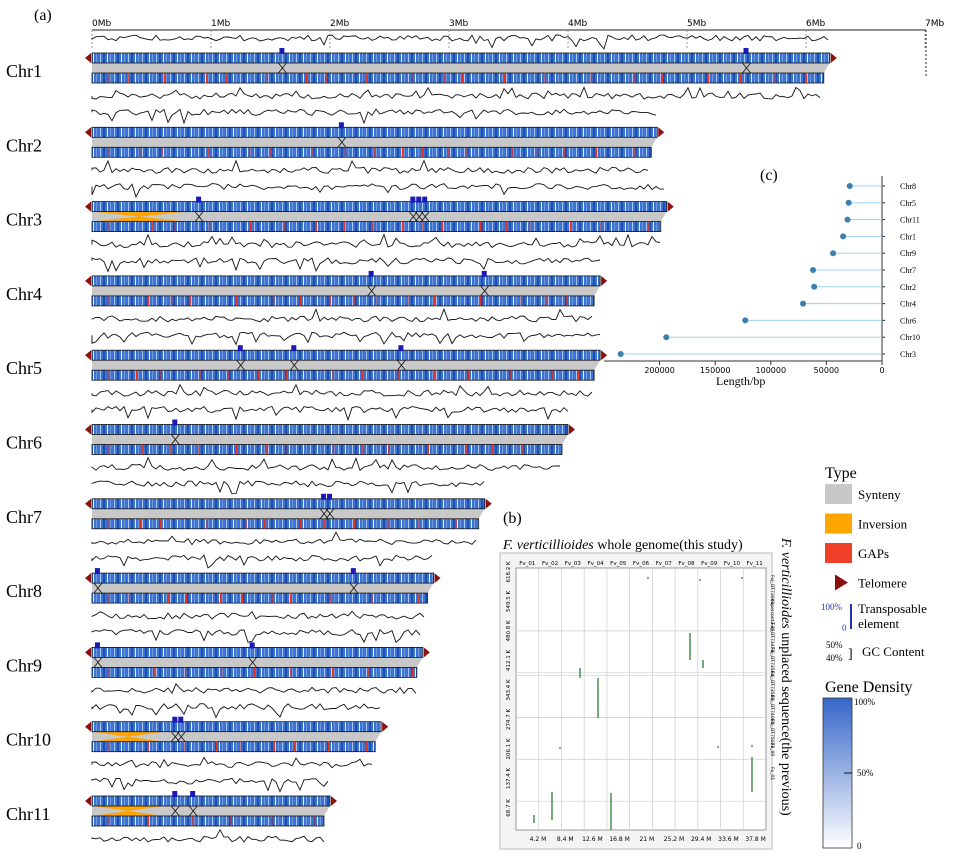 The height and width of the screenshot is (861, 979). Describe the element at coordinates (573, 564) in the screenshot. I see `dotplot-top-label: Fv_03` at that location.